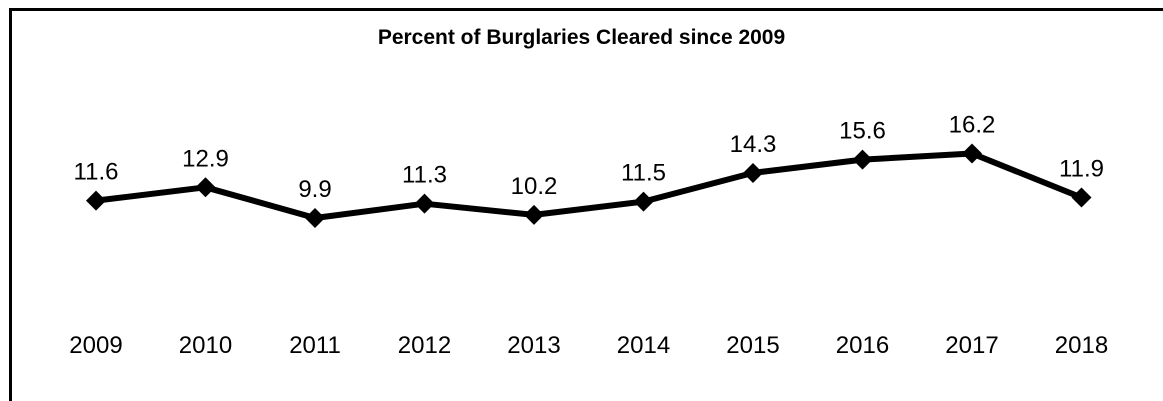 This screenshot has width=1163, height=401. I want to click on x-tick-2010: 2010, so click(205, 345).